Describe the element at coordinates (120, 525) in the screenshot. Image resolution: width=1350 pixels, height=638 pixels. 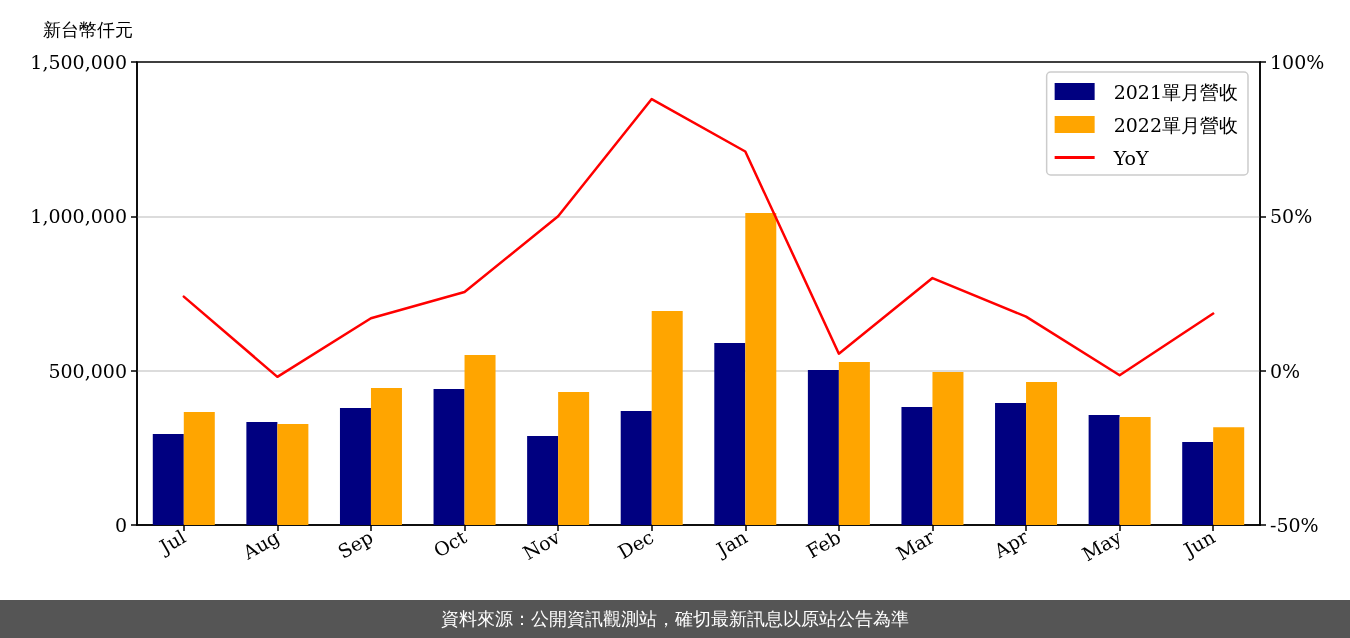
I see `y-tick-label: 0` at that location.